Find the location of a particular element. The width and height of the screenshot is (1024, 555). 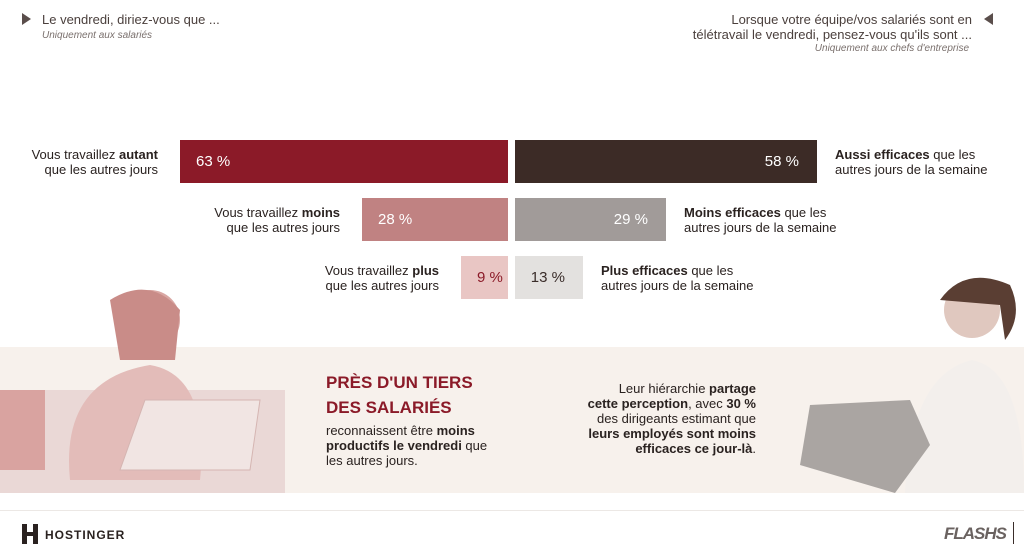

bar-left-1: 28 % is located at coordinates (435, 219).